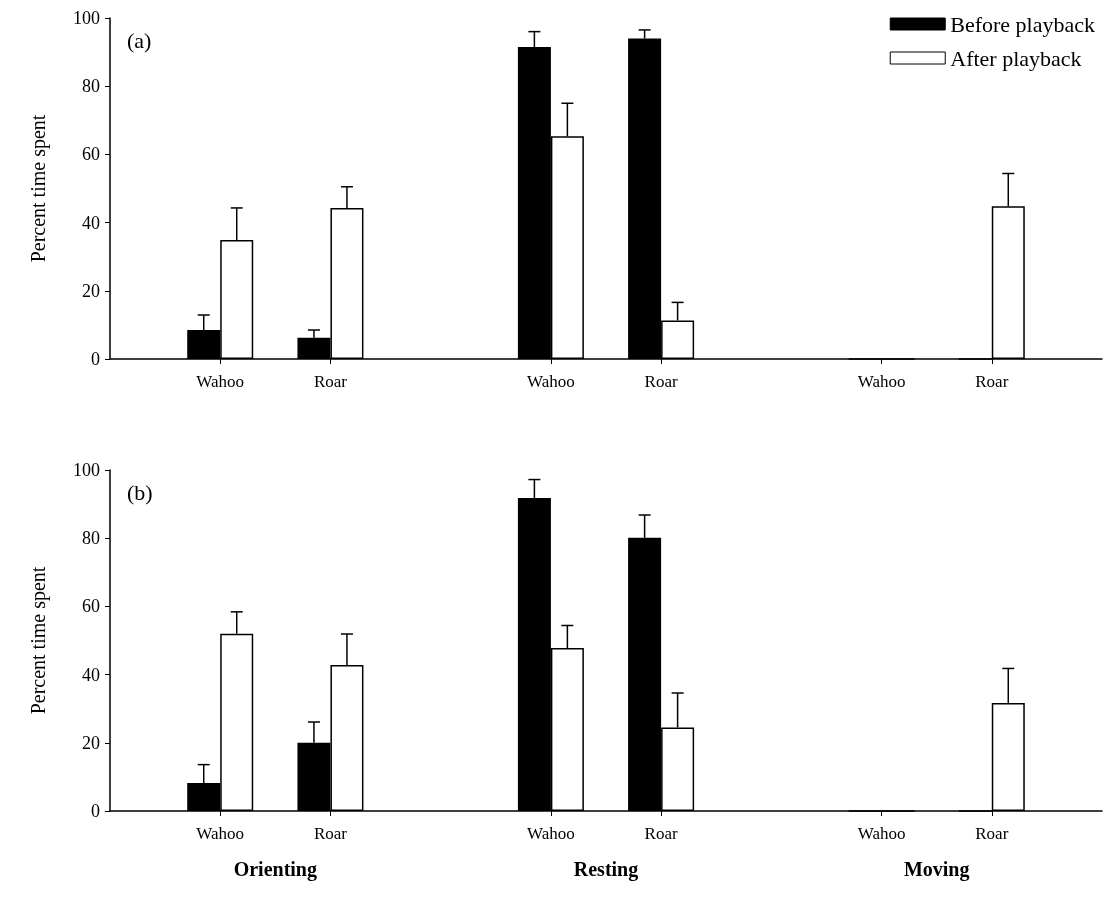 Image resolution: width=1105 pixels, height=905 pixels. What do you see at coordinates (606, 869) in the screenshot?
I see `text: Resting` at bounding box center [606, 869].